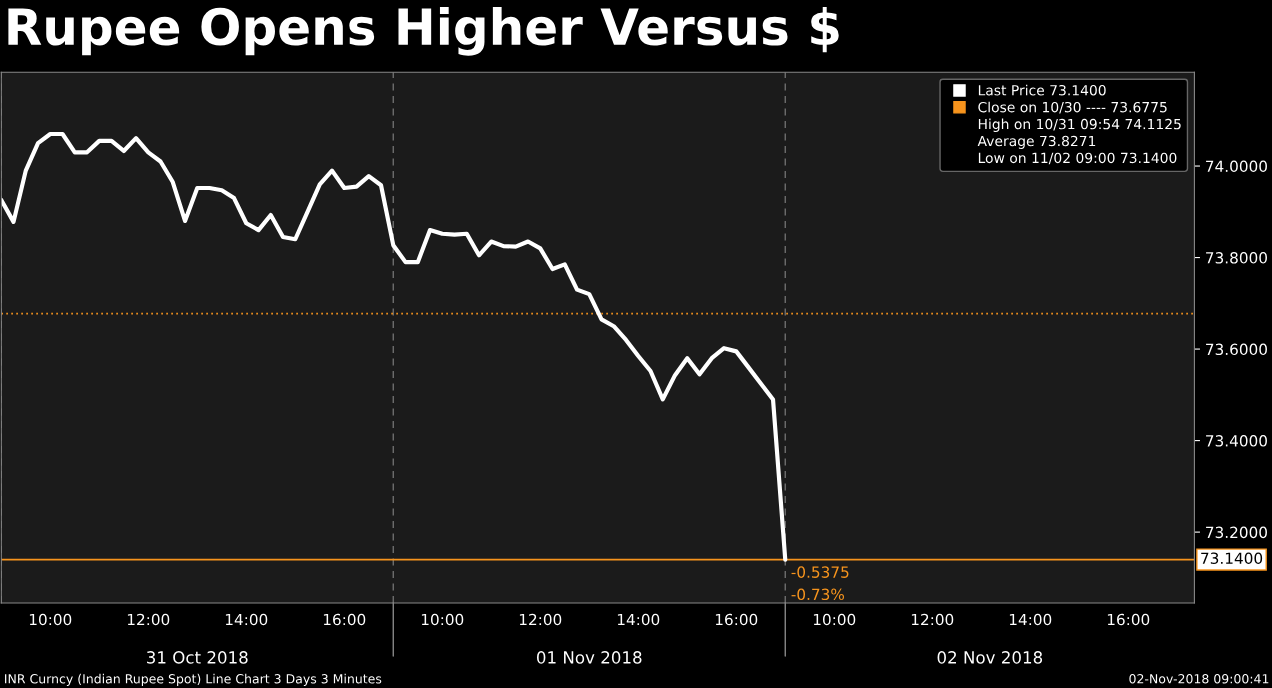 The image size is (1272, 688). Describe the element at coordinates (1236, 532) in the screenshot. I see `y-tick-label: 73.2000` at that location.